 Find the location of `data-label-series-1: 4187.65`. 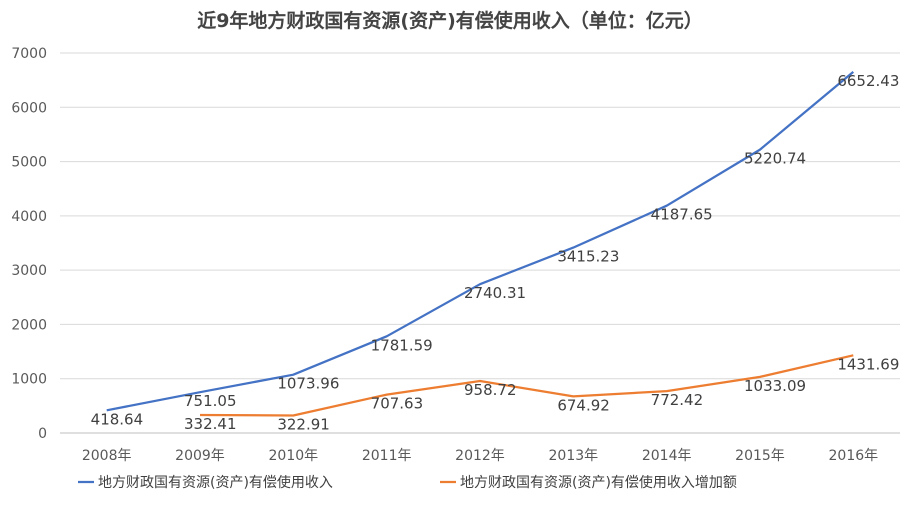

data-label-series-1: 4187.65 is located at coordinates (682, 215).